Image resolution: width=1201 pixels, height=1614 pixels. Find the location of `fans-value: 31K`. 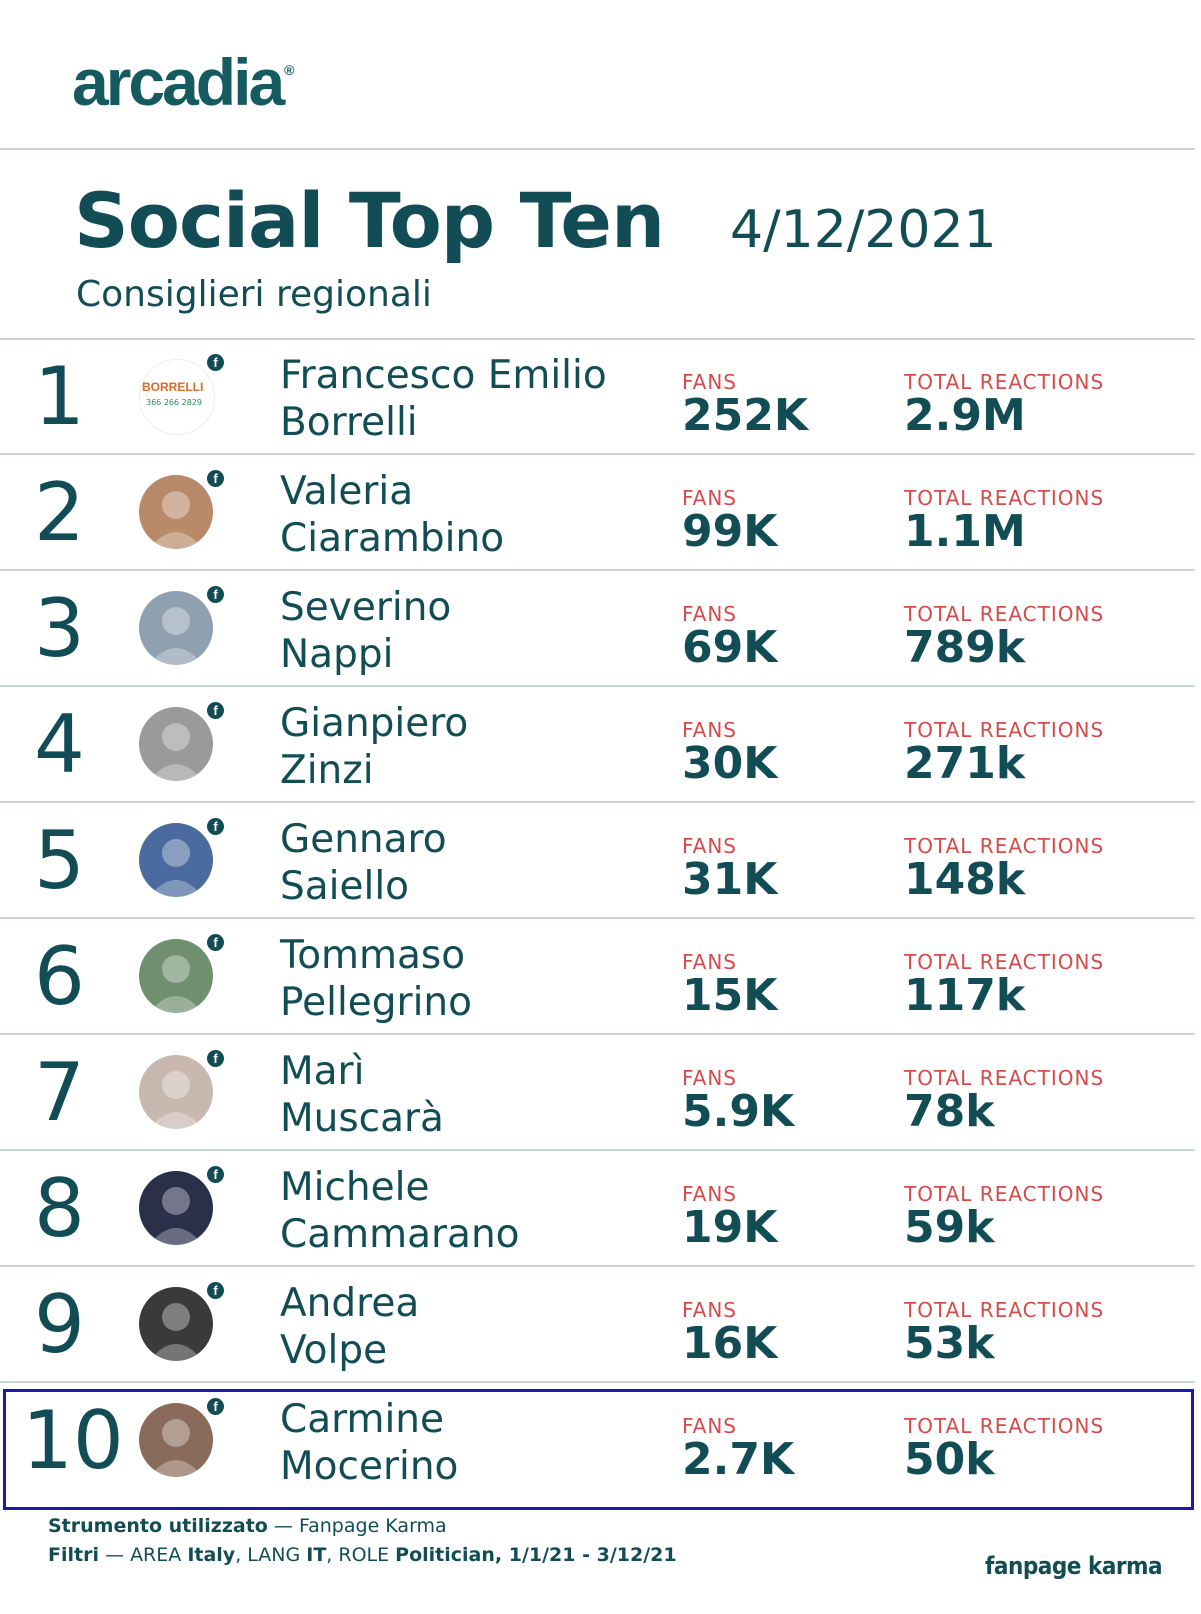

fans-value: 31K is located at coordinates (730, 879).